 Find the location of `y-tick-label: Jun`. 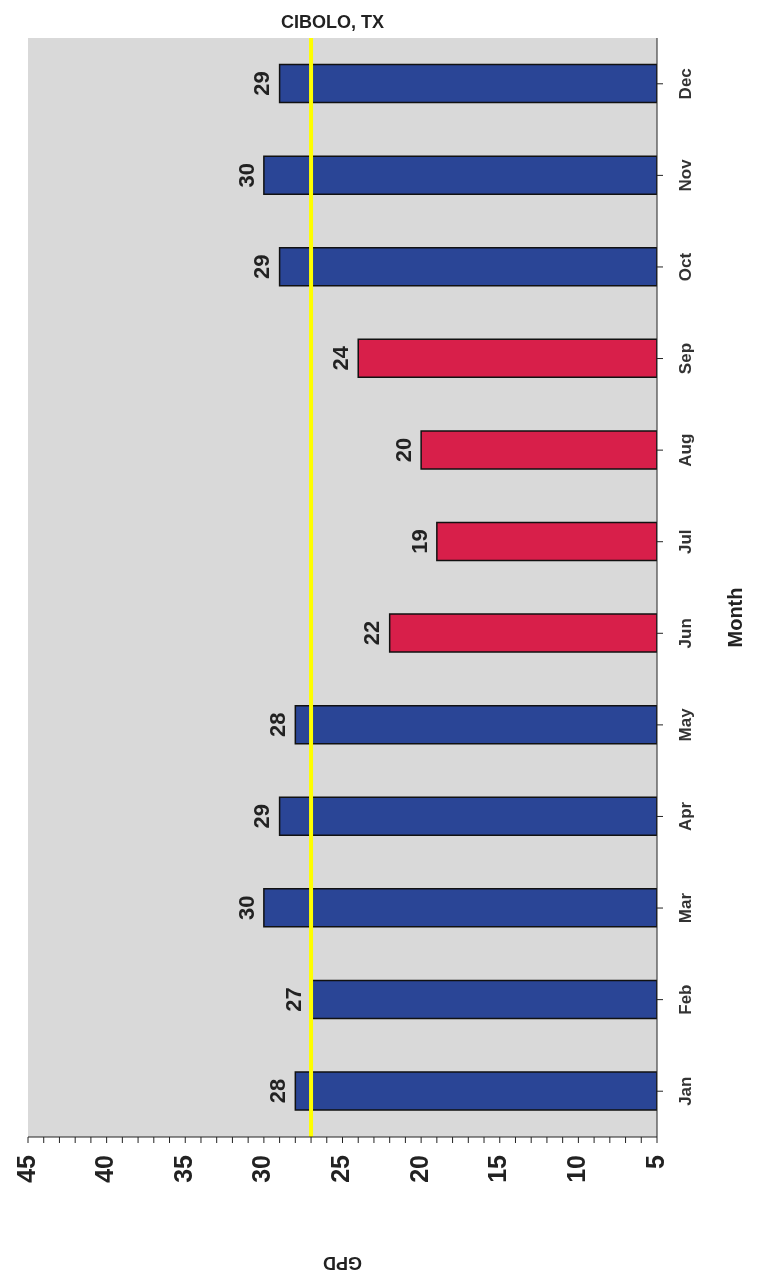

y-tick-label: Jun is located at coordinates (686, 633).